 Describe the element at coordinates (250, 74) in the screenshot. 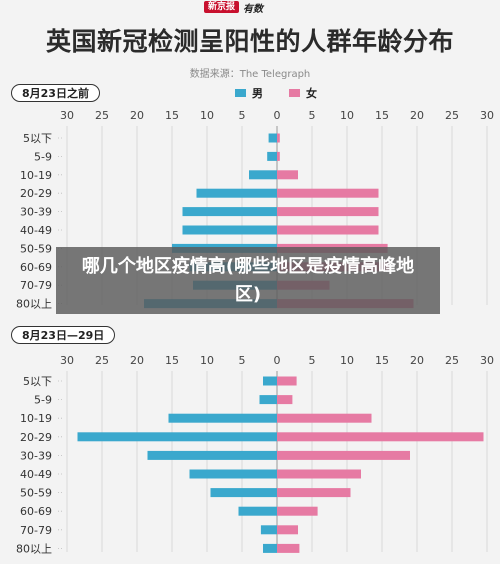

I see `data-source: 数据来源：The Telegraph` at that location.